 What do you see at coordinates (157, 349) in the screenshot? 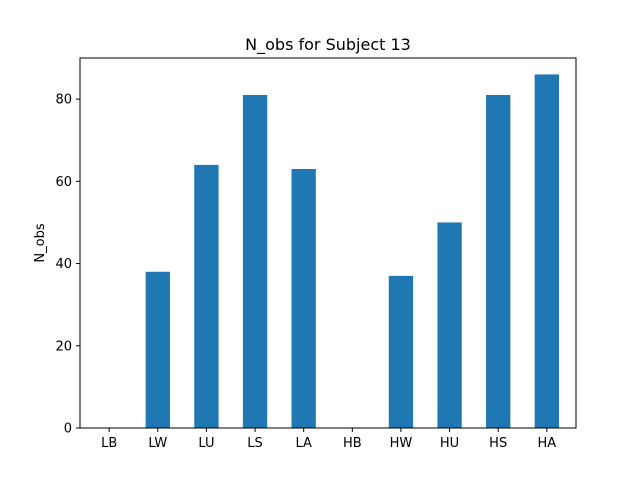
I see `bar-lw` at bounding box center [157, 349].